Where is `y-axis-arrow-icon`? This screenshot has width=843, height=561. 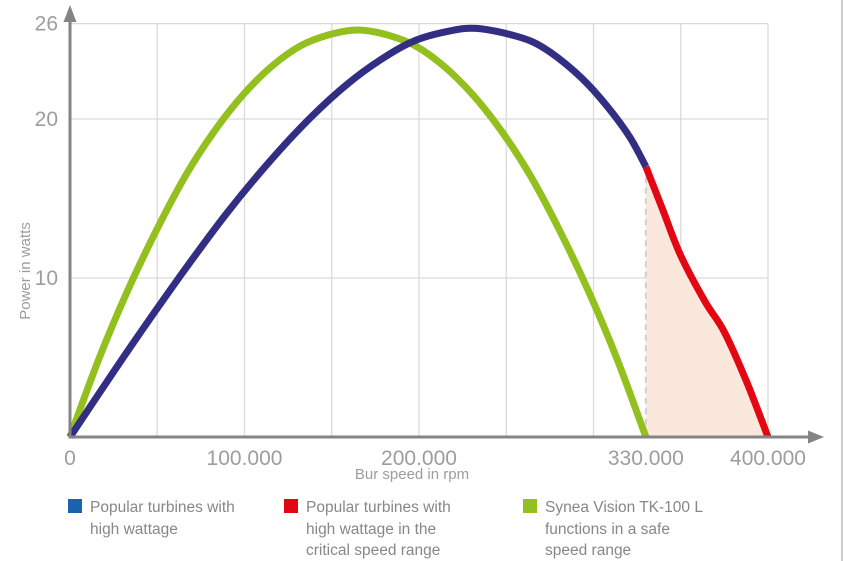 y-axis-arrow-icon is located at coordinates (70, 13).